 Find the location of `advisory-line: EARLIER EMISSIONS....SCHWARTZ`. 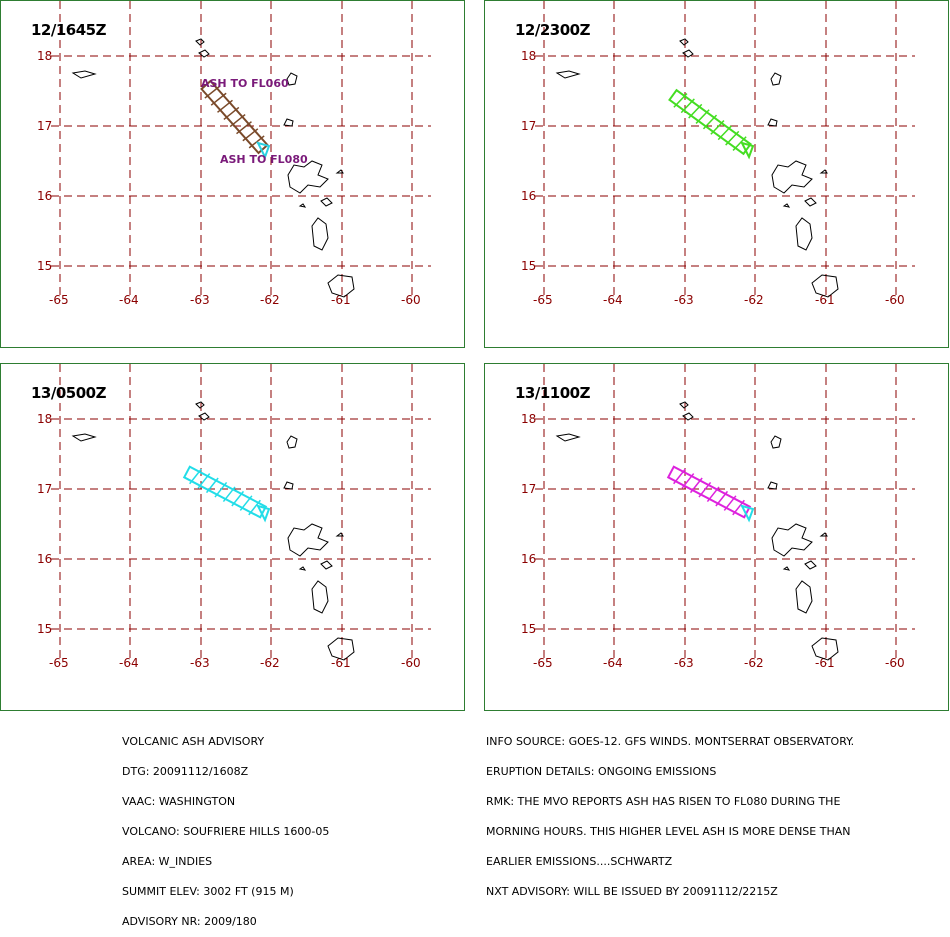

advisory-line: EARLIER EMISSIONS....SCHWARTZ is located at coordinates (579, 861).